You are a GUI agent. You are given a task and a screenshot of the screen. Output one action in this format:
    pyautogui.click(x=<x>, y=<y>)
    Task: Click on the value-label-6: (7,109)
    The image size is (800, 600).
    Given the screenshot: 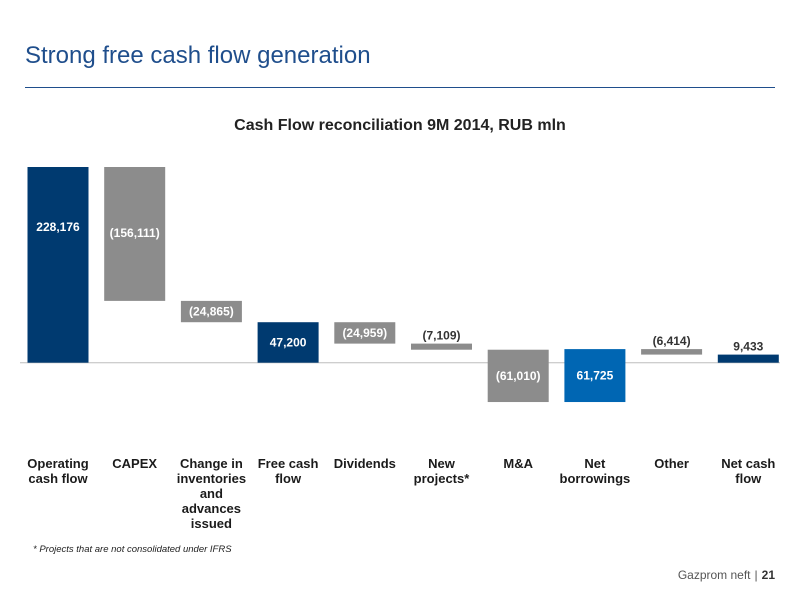 What is the action you would take?
    pyautogui.click(x=441, y=336)
    